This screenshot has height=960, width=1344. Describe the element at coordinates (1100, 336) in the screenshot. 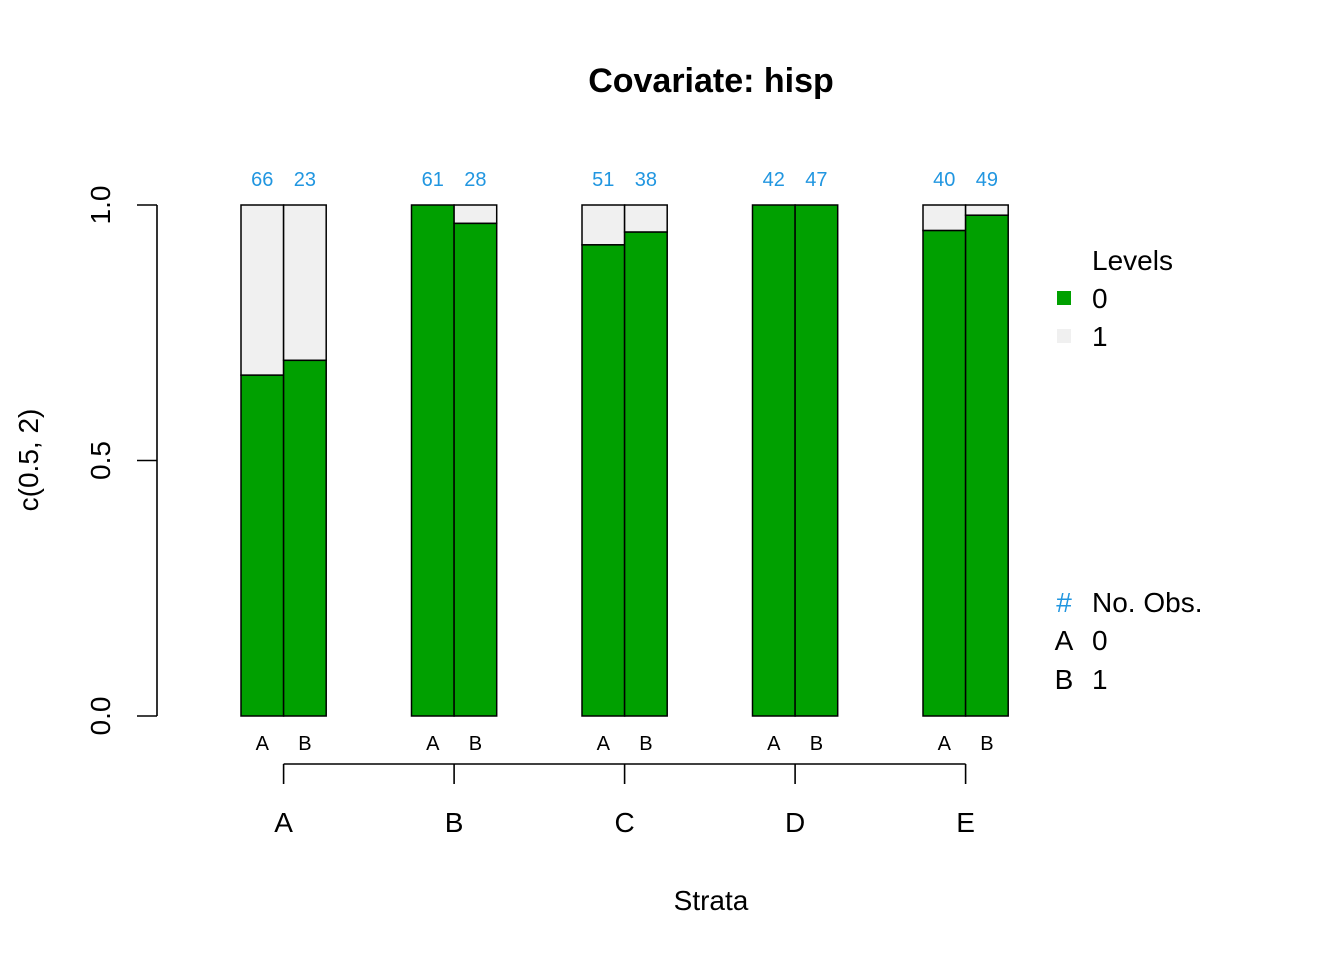

I see `legend-level-label: 1` at that location.